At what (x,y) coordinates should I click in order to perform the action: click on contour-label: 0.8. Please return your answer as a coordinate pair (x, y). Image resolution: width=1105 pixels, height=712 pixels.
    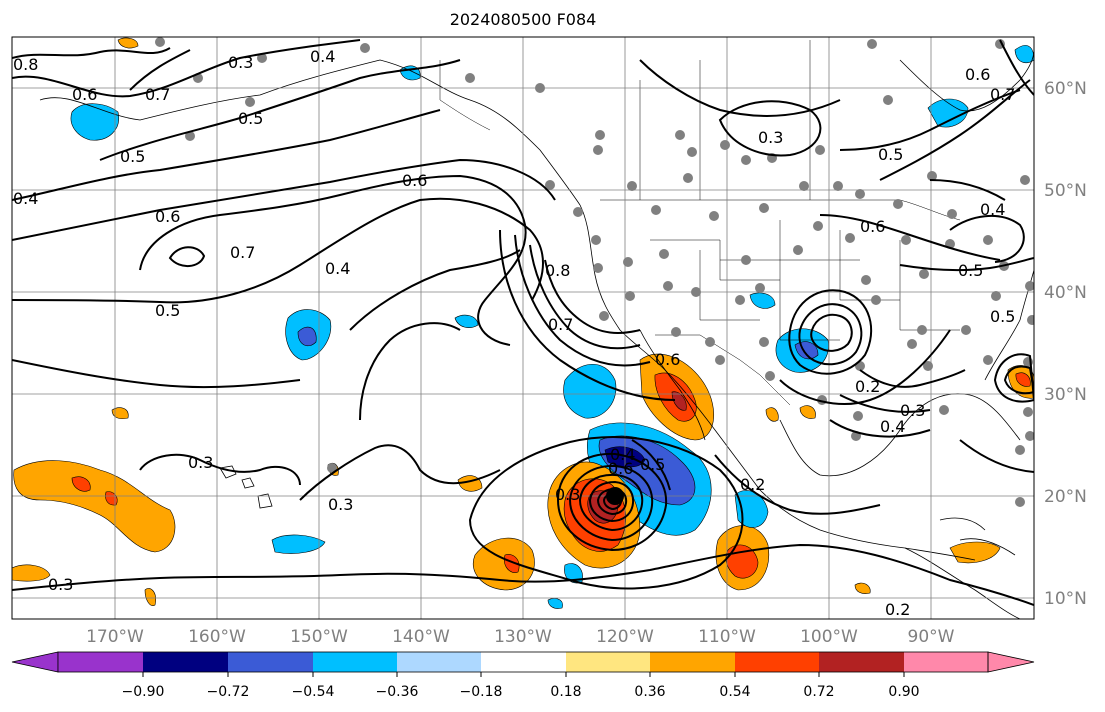
    Looking at the image, I should click on (557, 270).